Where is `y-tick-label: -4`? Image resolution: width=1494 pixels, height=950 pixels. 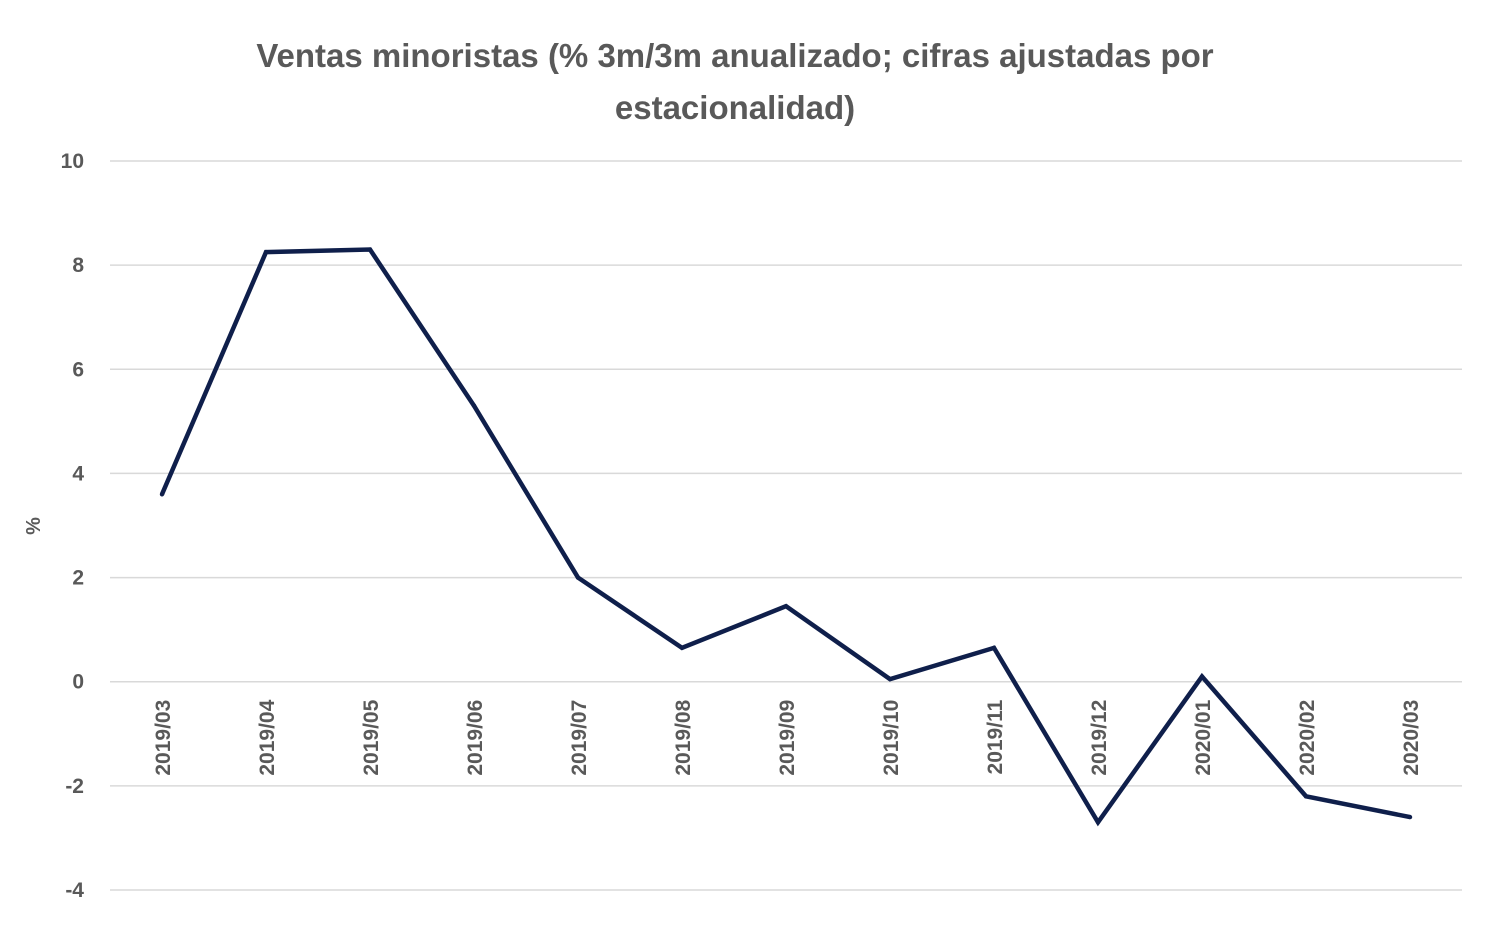
y-tick-label: -4 is located at coordinates (74, 890).